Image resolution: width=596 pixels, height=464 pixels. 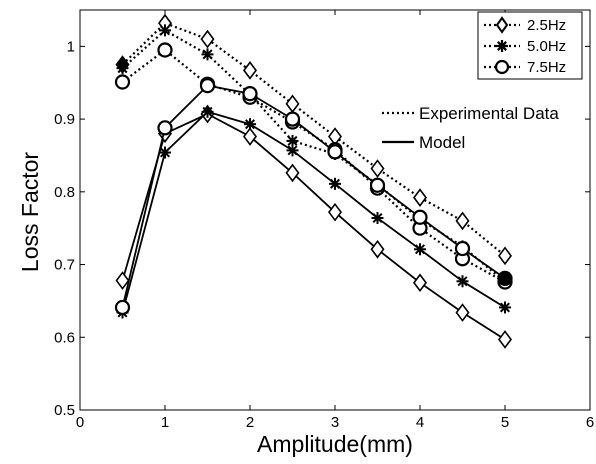 I want to click on legend-label-5-0hz: 5.0Hz, so click(x=546, y=46).